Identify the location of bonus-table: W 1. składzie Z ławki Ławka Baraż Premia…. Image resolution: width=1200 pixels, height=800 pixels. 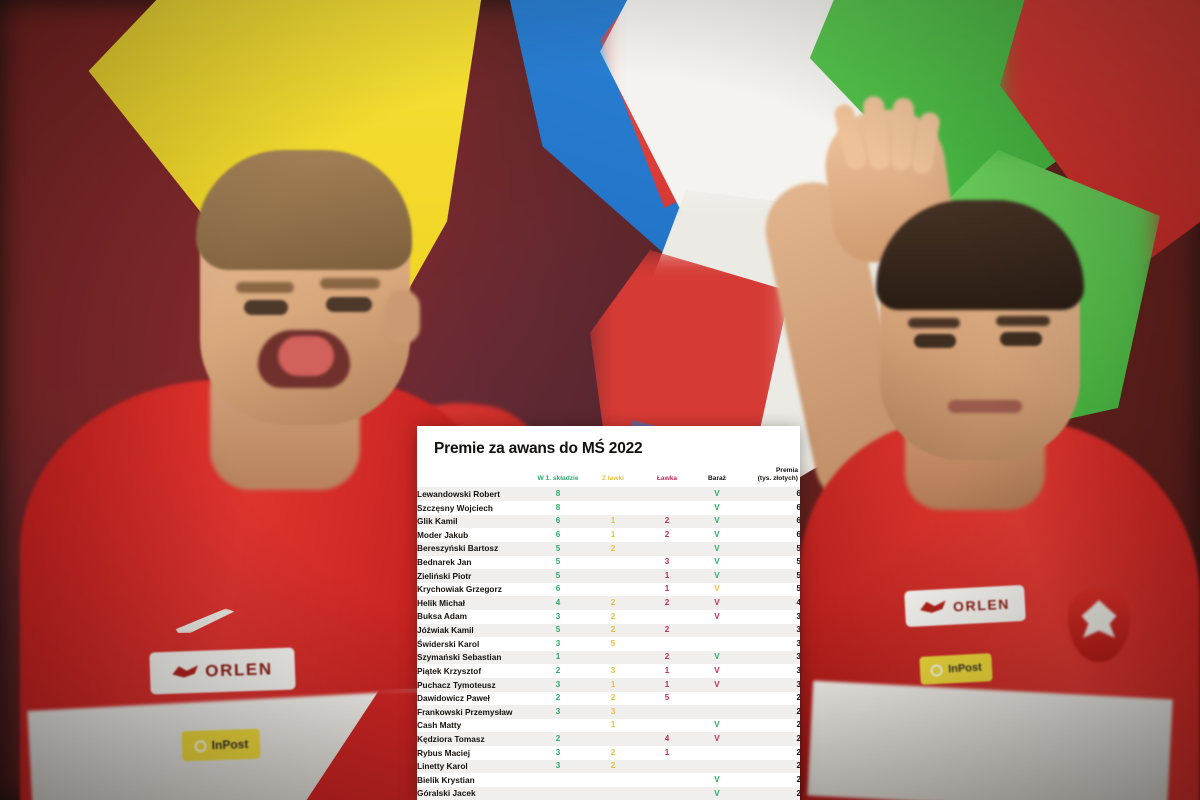
(608, 633).